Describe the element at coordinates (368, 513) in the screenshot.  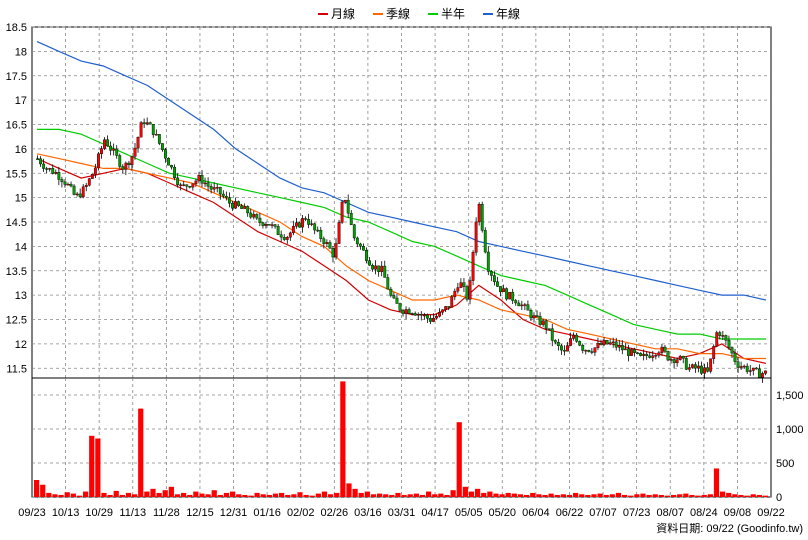
I see `x-tick-label: 03/16` at that location.